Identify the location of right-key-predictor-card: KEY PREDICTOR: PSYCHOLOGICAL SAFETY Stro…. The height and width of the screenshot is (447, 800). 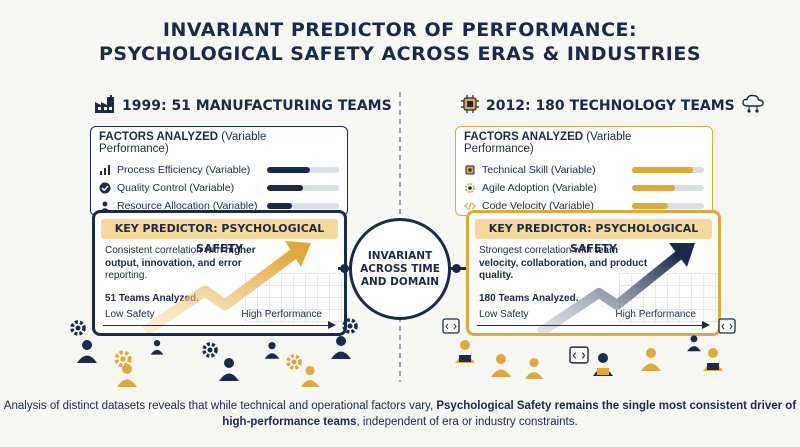
(593, 273).